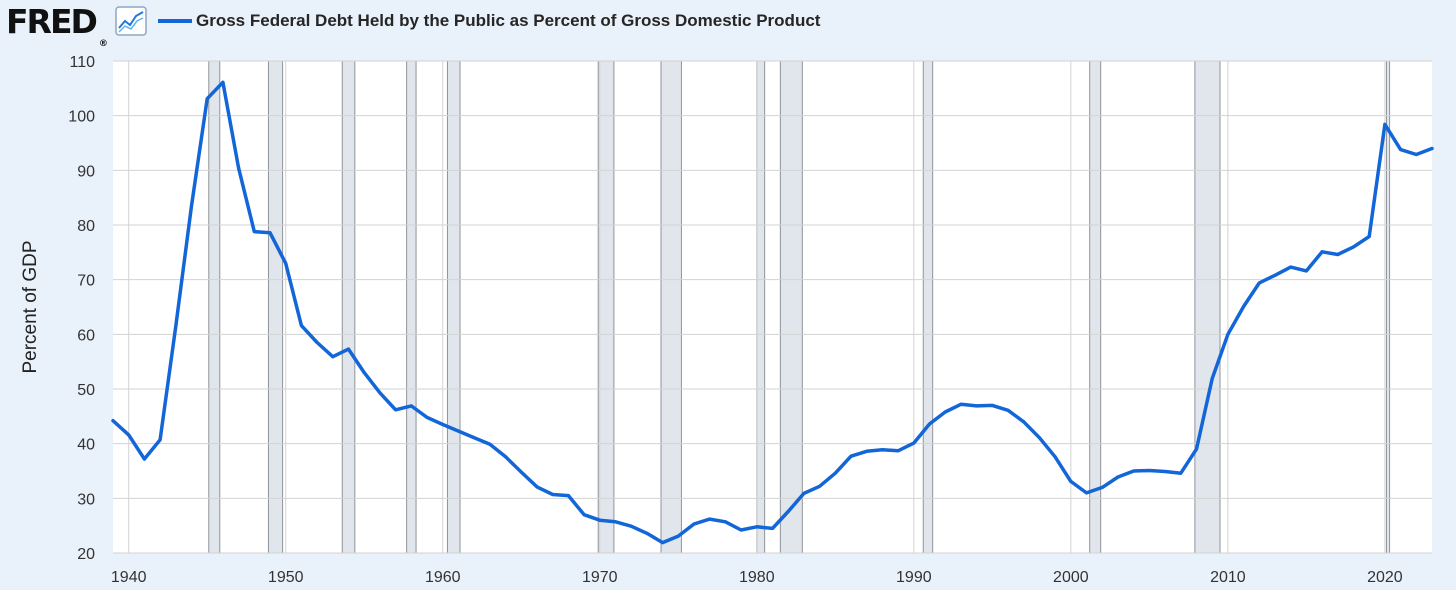 The width and height of the screenshot is (1456, 590). I want to click on x-tick-label: 1960, so click(443, 577).